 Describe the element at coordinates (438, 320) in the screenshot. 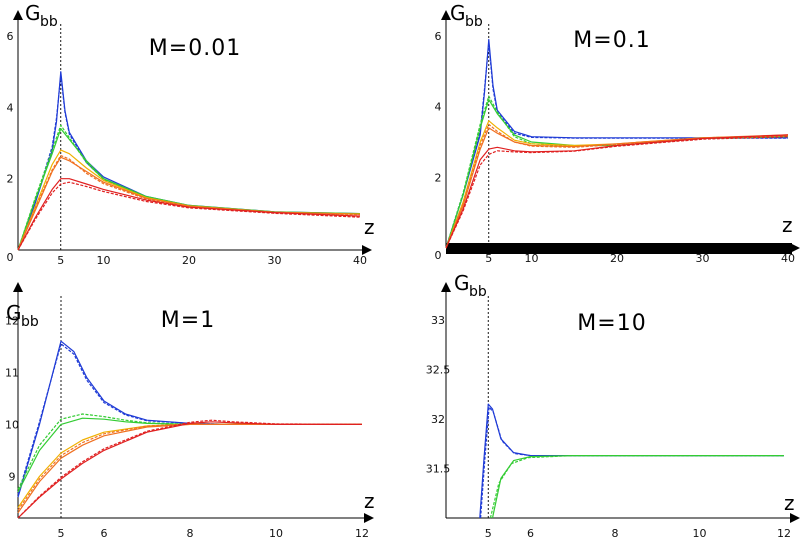

I see `y-tick-label: 33` at that location.